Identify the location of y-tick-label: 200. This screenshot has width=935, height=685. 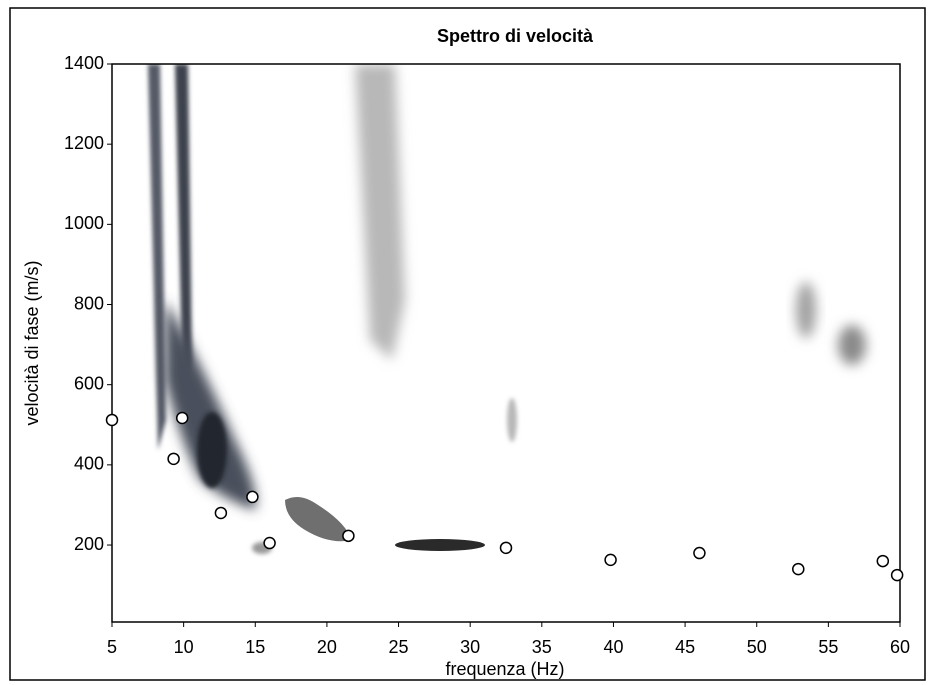
(89, 544).